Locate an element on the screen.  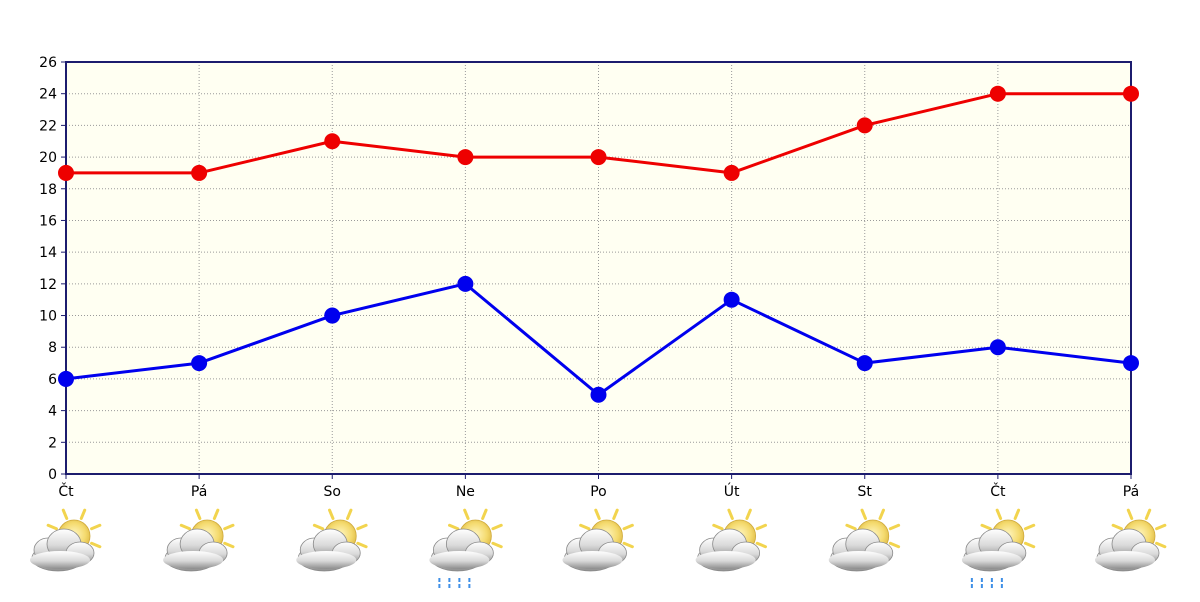
x-tick-label: Ne is located at coordinates (465, 492).